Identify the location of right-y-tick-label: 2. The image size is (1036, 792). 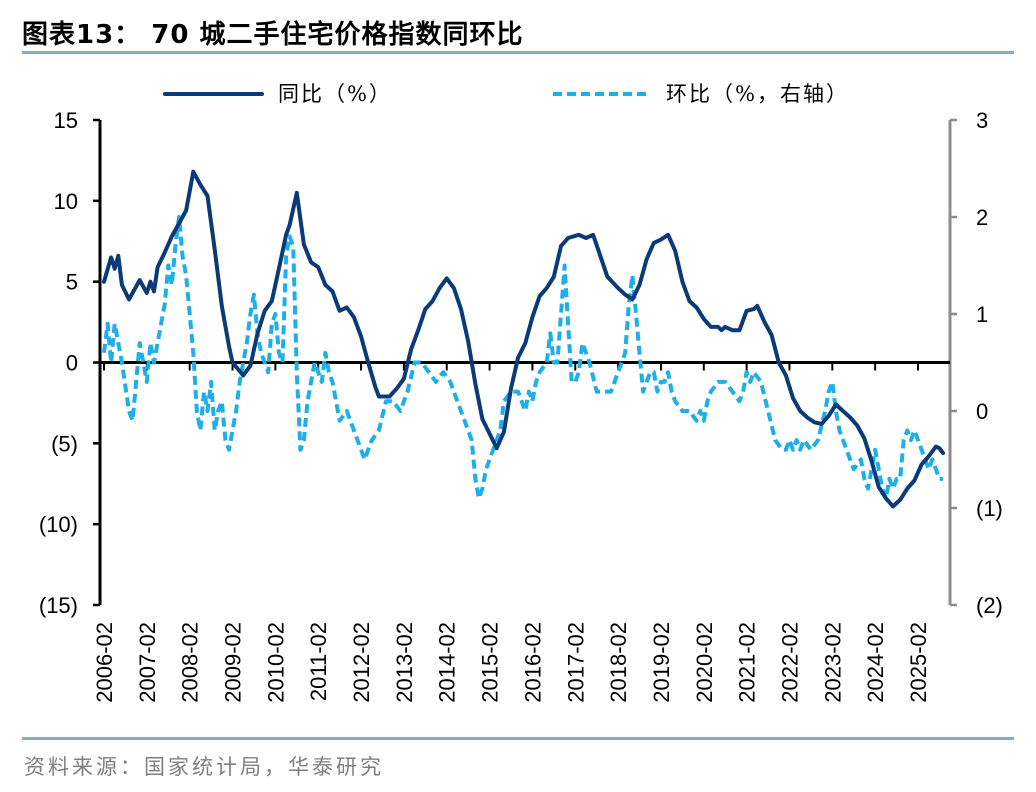
(982, 217).